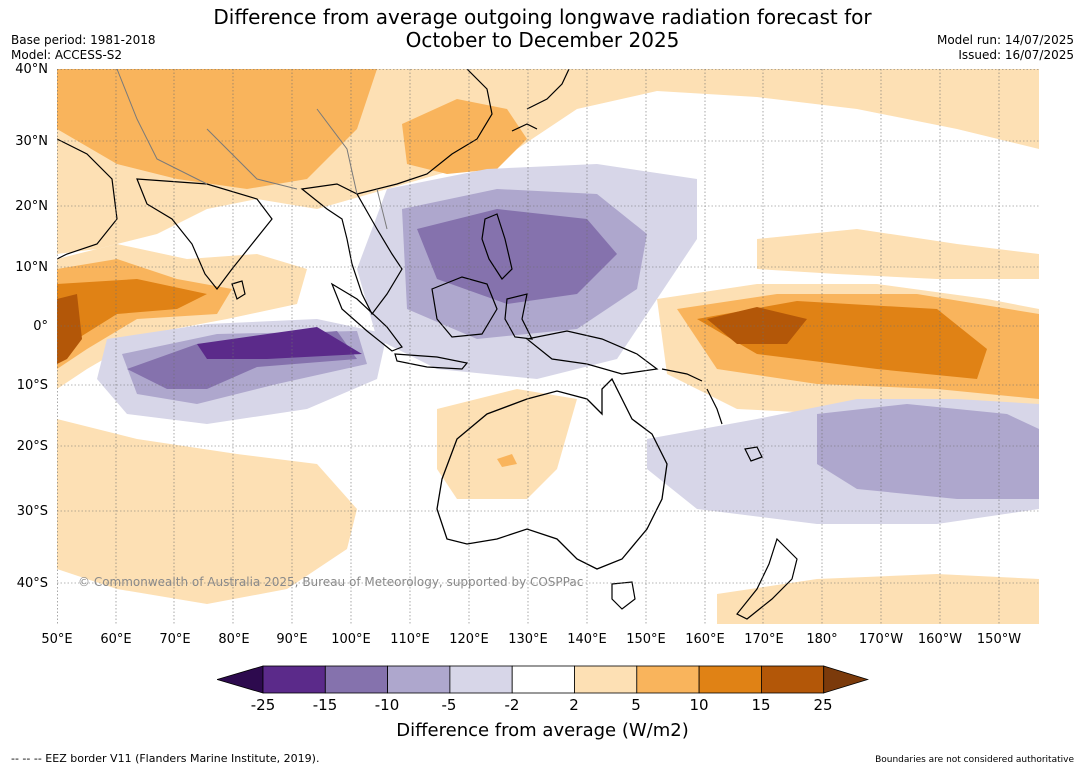 This screenshot has width=1085, height=770. Describe the element at coordinates (31, 206) in the screenshot. I see `lat-label-20n: 20°N` at that location.